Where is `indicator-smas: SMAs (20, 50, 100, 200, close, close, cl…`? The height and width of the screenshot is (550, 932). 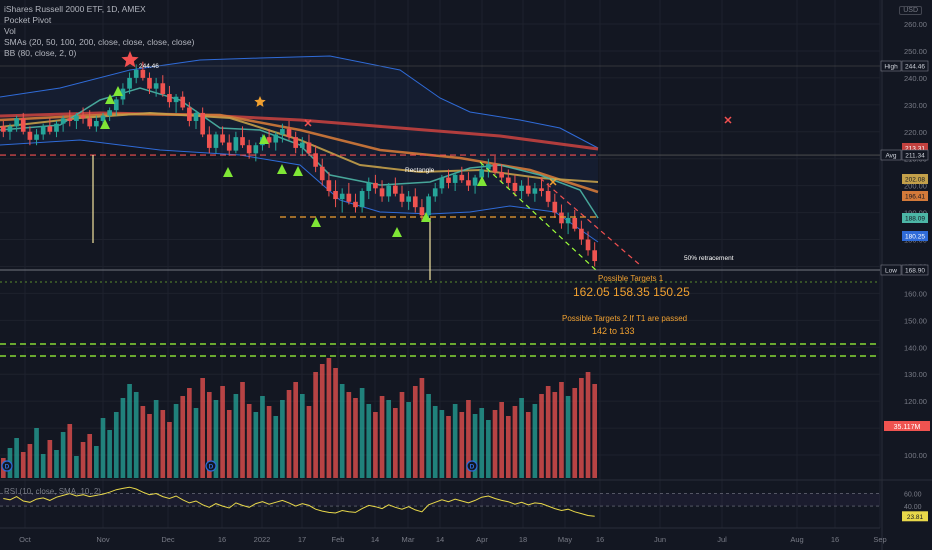
indicator-smas: SMAs (20, 50, 100, 200, close, close, cl… is located at coordinates (99, 42).